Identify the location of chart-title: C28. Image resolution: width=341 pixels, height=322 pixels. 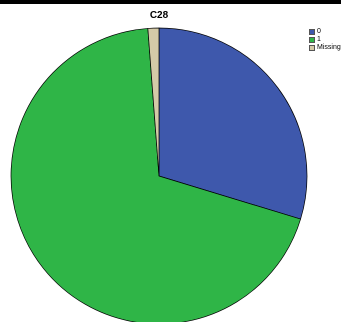
(159, 15).